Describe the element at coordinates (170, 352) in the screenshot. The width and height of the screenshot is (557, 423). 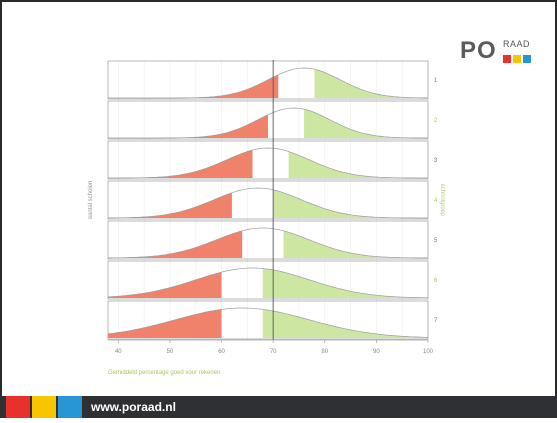
I see `x-tick-label: 50` at that location.